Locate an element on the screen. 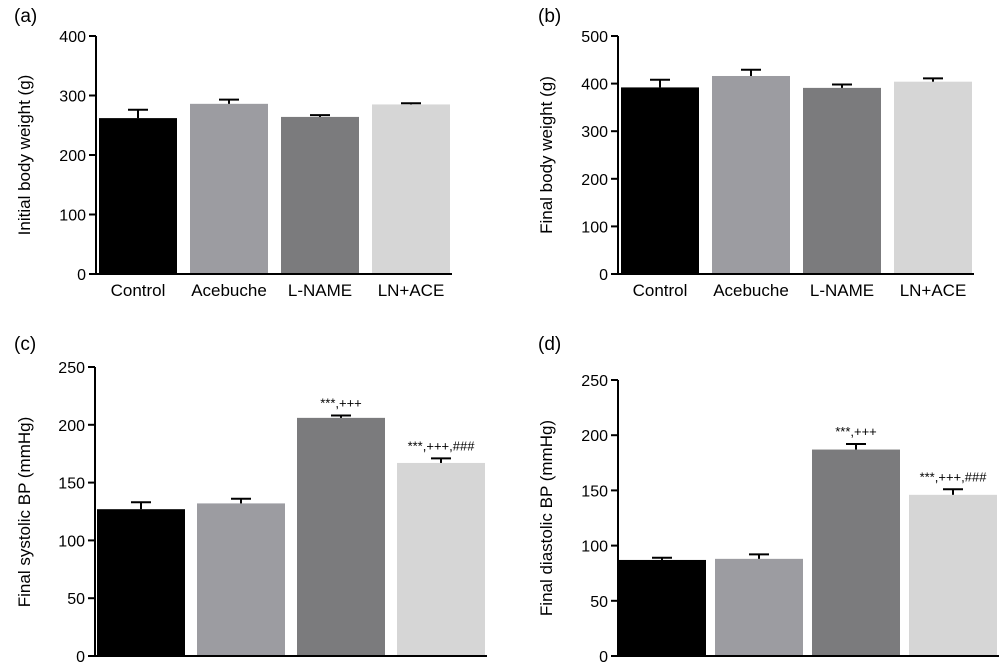 This screenshot has width=1000, height=666. y-axis-title: Final diastolic BP (mmHg) is located at coordinates (546, 518).